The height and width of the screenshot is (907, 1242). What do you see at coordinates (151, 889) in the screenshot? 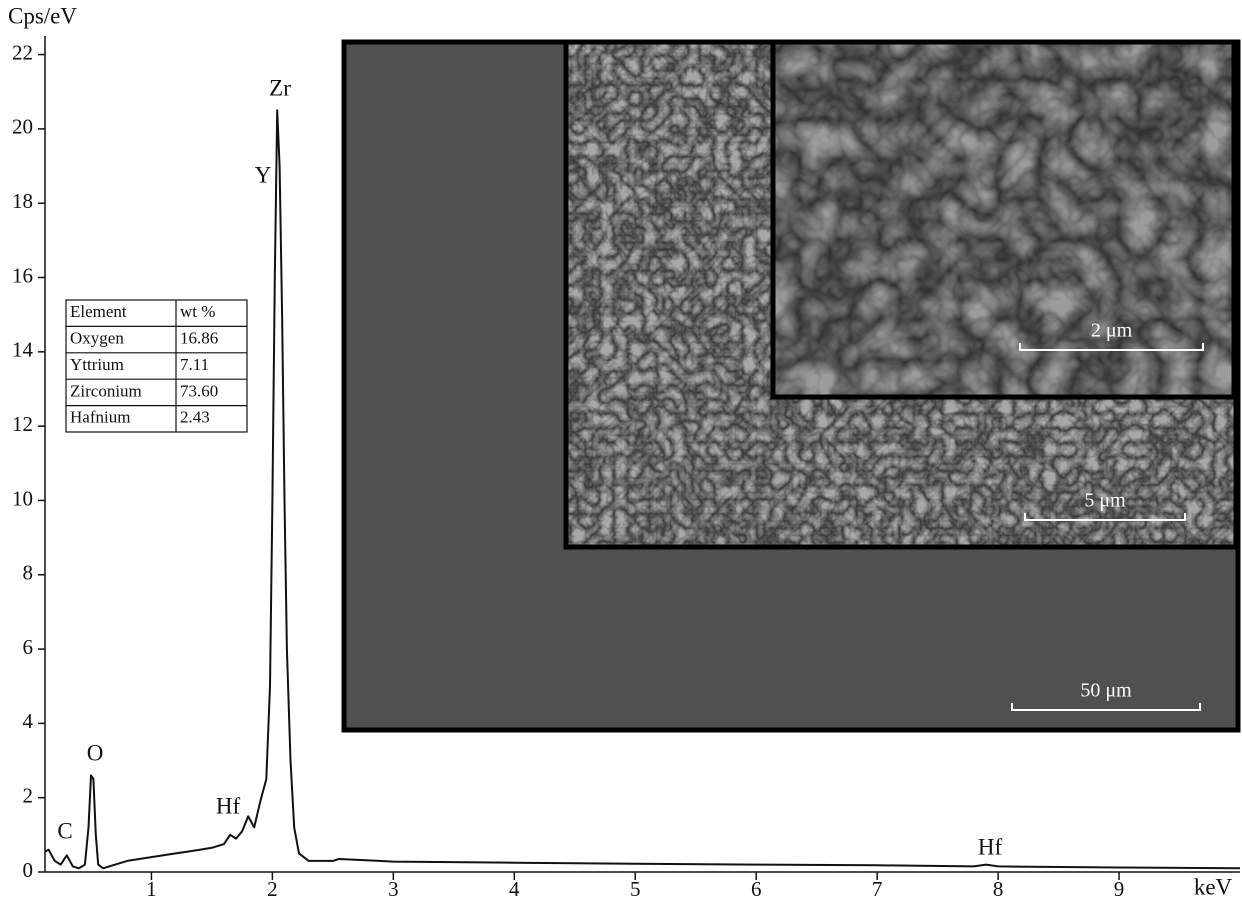
I see `x-tick-label: 1` at bounding box center [151, 889].